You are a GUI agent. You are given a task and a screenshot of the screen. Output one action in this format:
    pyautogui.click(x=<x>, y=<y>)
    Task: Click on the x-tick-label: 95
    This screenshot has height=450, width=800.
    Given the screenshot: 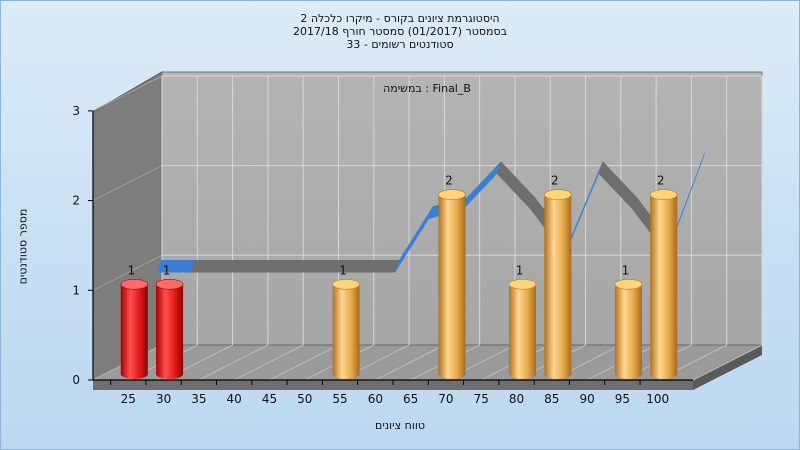 What is the action you would take?
    pyautogui.click(x=622, y=399)
    